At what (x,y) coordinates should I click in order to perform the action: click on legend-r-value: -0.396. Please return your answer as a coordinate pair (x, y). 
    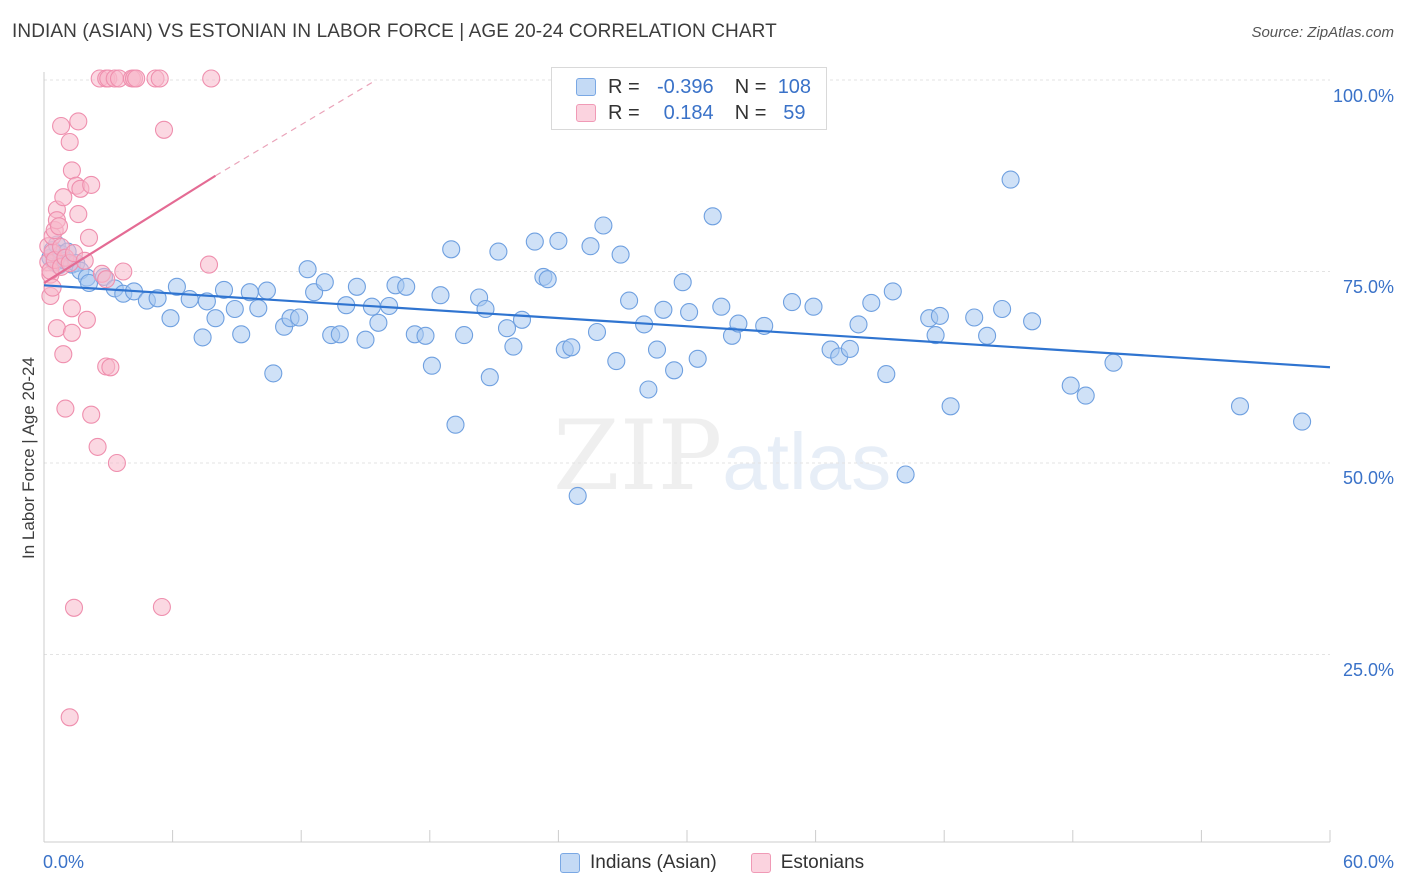
    Looking at the image, I should click on (685, 86).